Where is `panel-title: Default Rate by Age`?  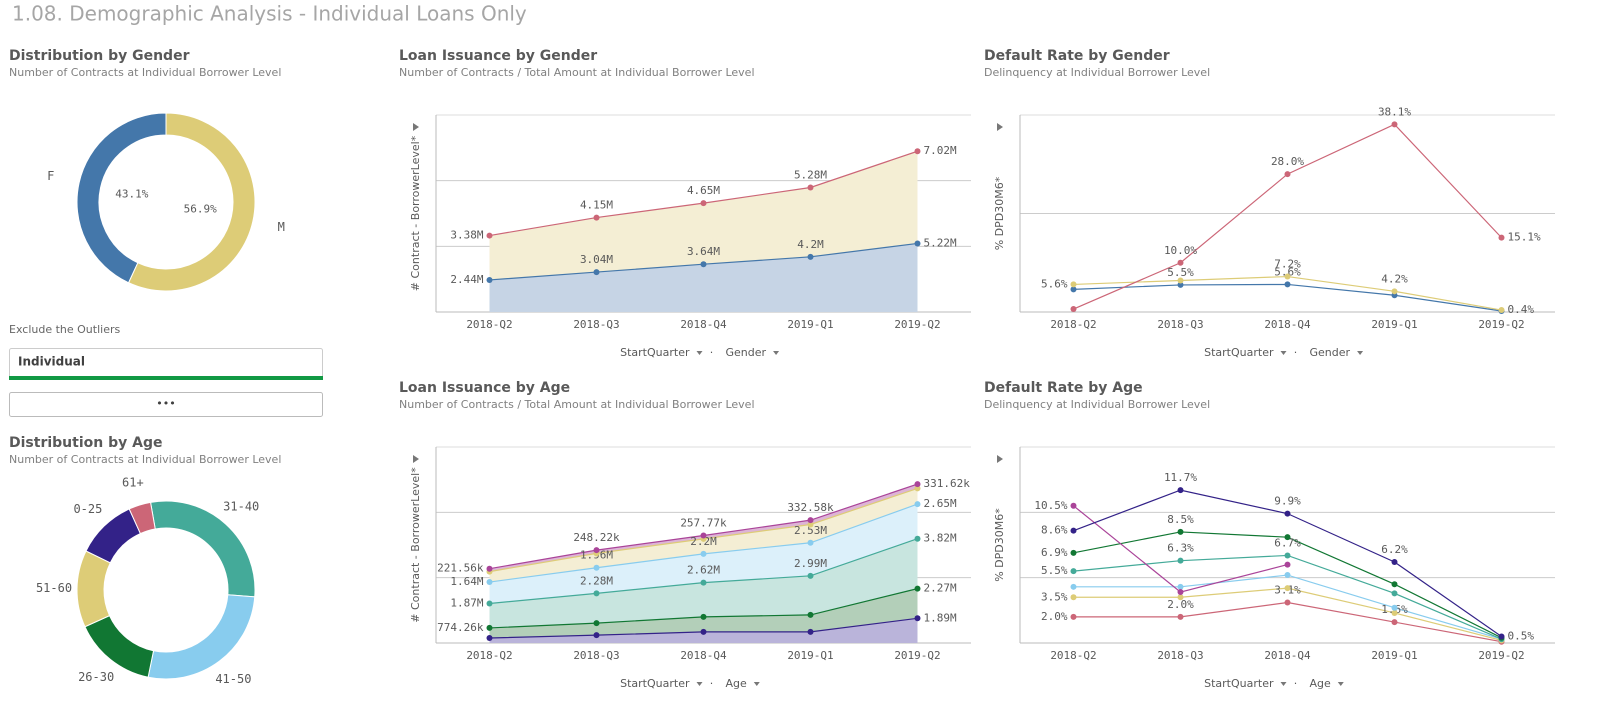
panel-title: Default Rate by Age is located at coordinates (1063, 388).